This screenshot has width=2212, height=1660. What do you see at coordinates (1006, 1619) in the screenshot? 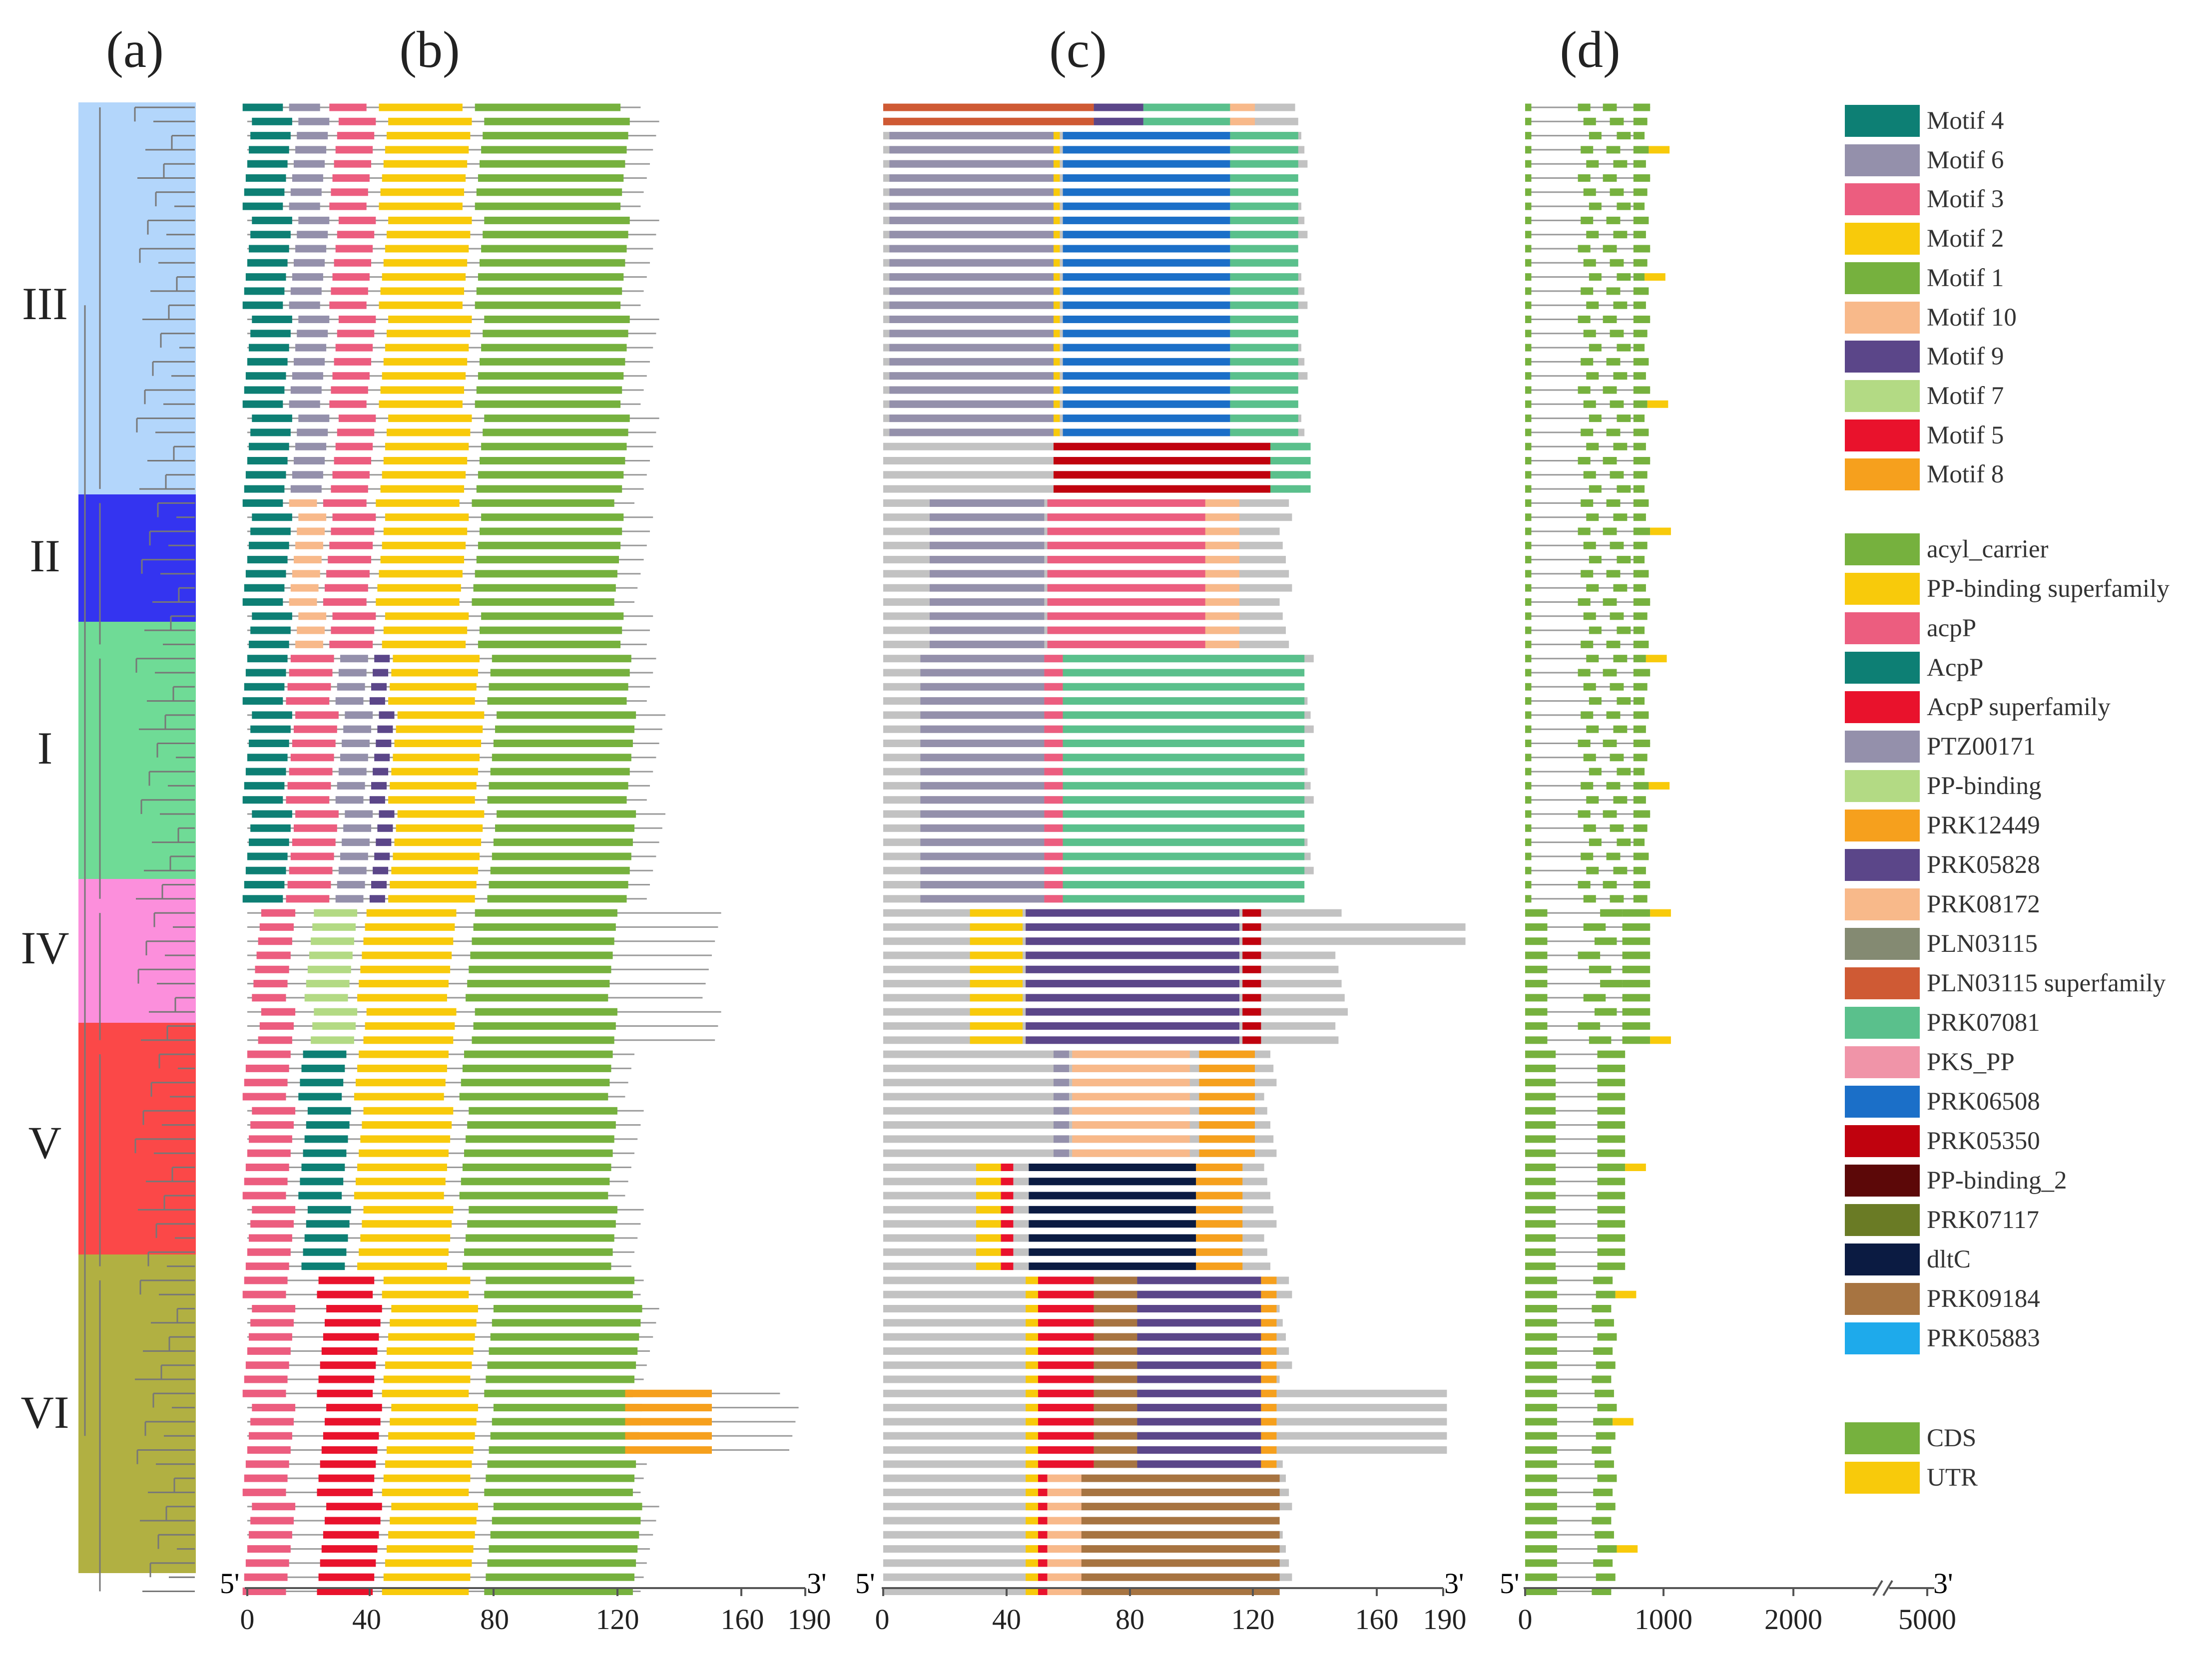
I see `tick-label-c-40: 40` at bounding box center [1006, 1619].